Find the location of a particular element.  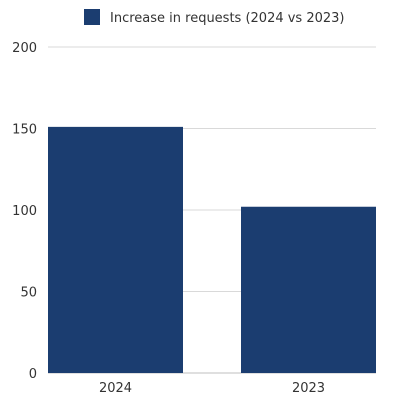

bar-2023 is located at coordinates (308, 289).